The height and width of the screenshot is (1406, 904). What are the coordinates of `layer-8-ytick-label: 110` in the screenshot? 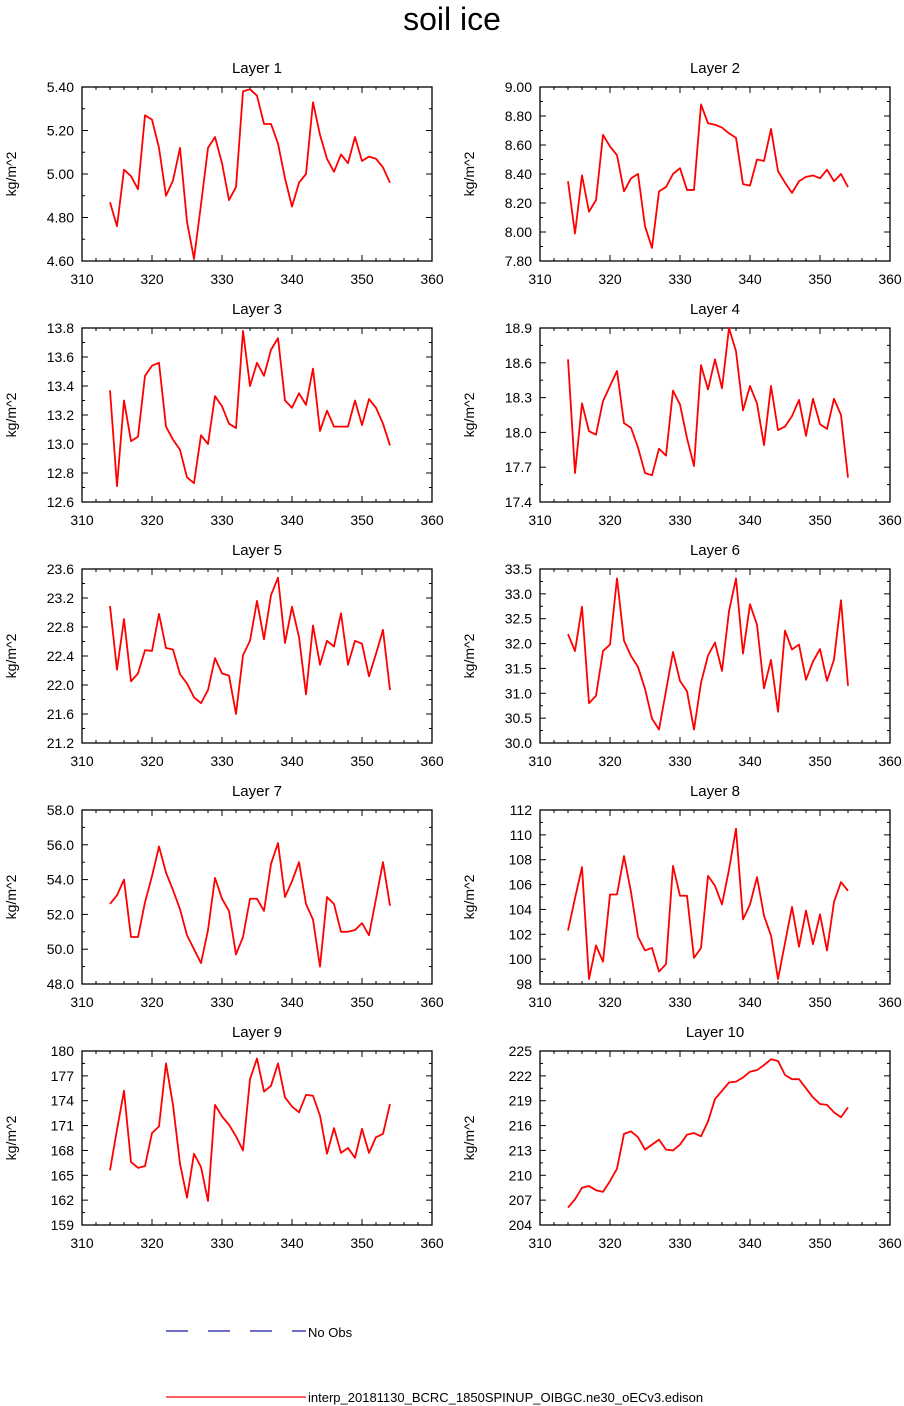 It's located at (521, 835).